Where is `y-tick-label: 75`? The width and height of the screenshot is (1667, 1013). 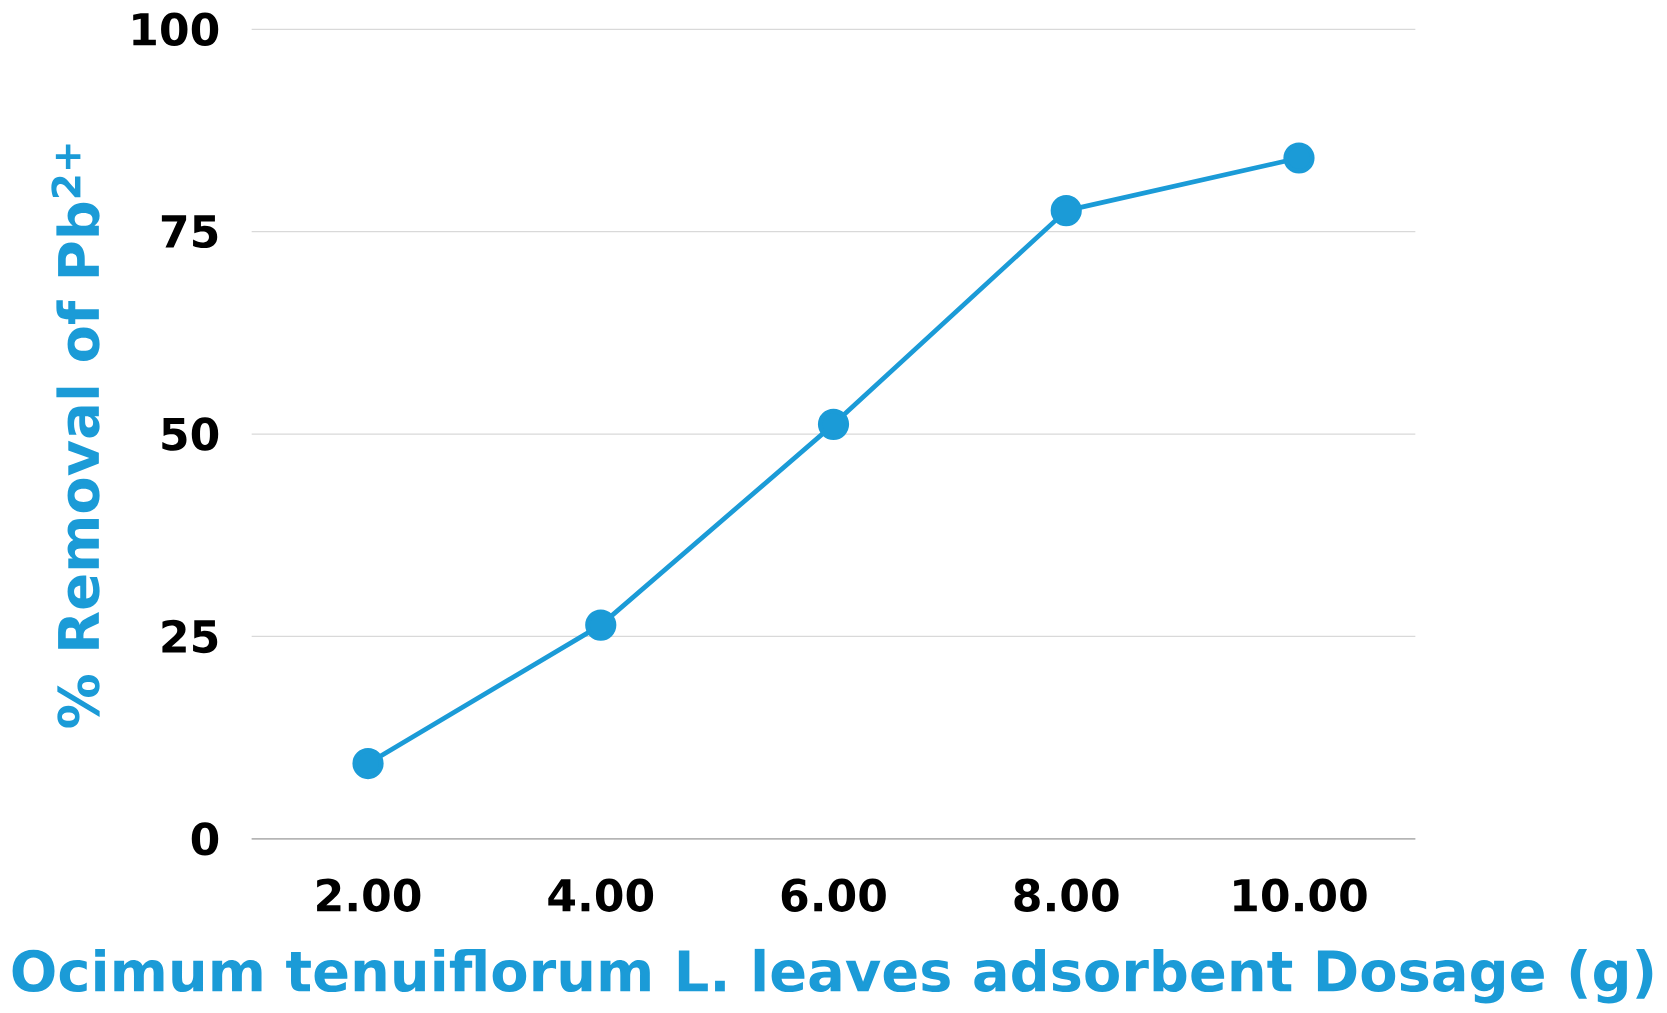 y-tick-label: 75 is located at coordinates (189, 231).